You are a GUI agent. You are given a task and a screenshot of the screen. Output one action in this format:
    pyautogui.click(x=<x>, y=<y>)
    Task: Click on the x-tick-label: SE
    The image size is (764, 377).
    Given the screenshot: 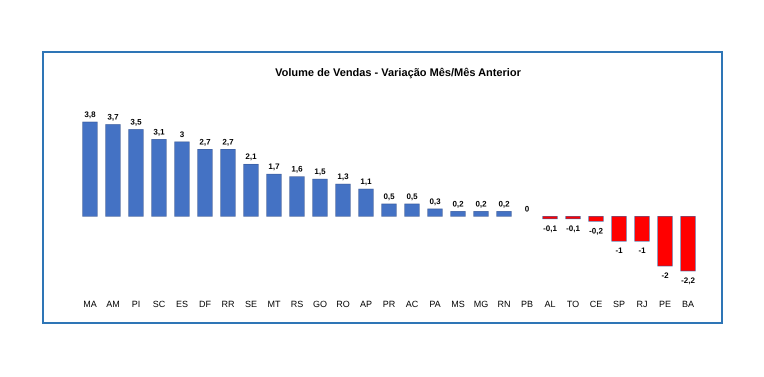 What is the action you would take?
    pyautogui.click(x=250, y=304)
    